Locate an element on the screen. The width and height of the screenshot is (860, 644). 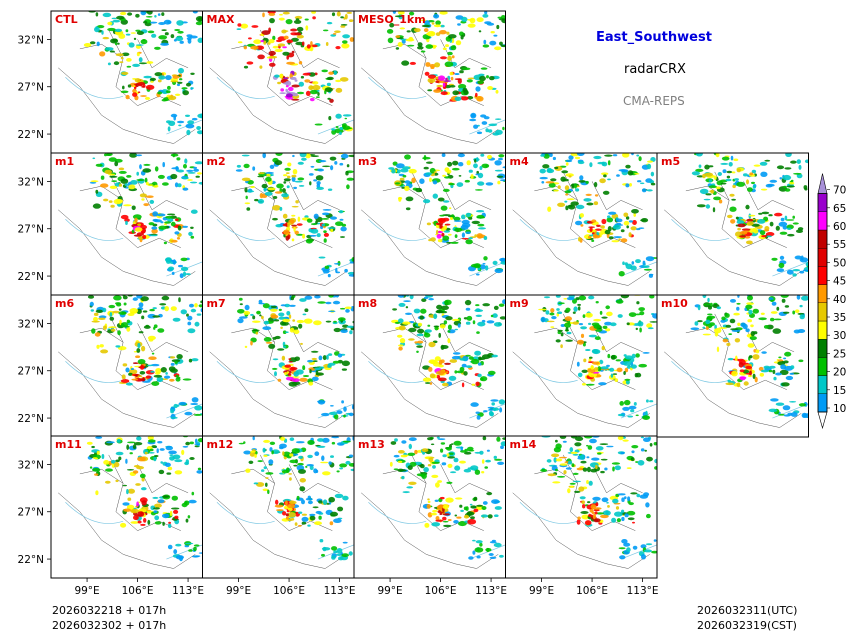
panel-m3: m3 is located at coordinates (429, 224).